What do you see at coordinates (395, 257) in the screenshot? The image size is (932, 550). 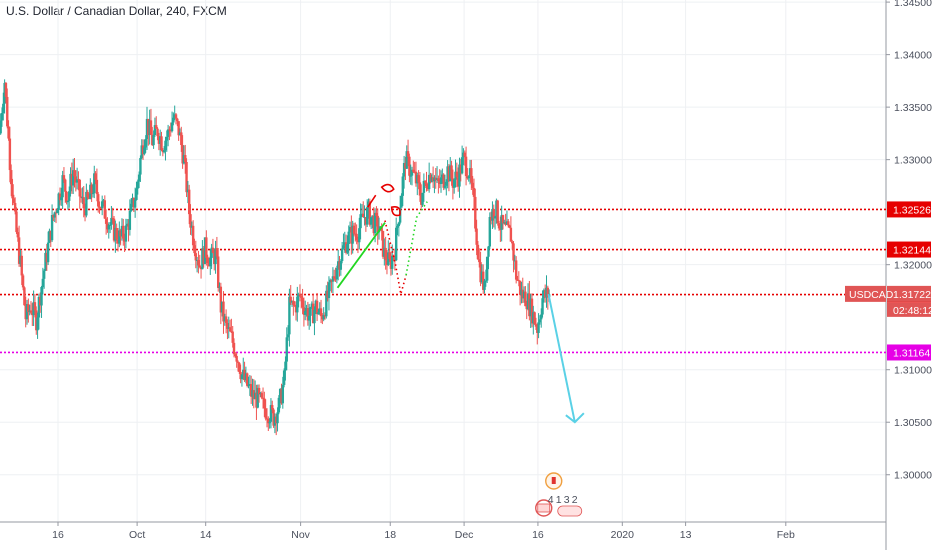 I see `dotted-red-path` at bounding box center [395, 257].